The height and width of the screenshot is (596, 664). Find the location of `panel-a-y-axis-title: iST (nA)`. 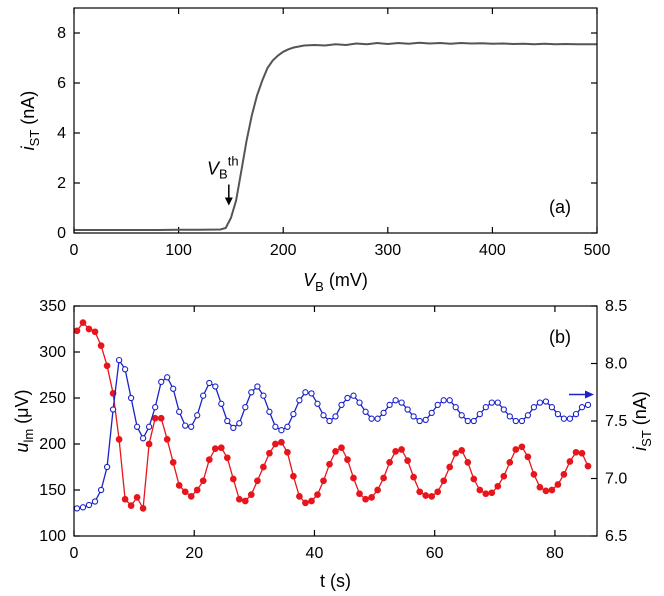

panel-a-y-axis-title: iST (nA) is located at coordinates (30, 121).